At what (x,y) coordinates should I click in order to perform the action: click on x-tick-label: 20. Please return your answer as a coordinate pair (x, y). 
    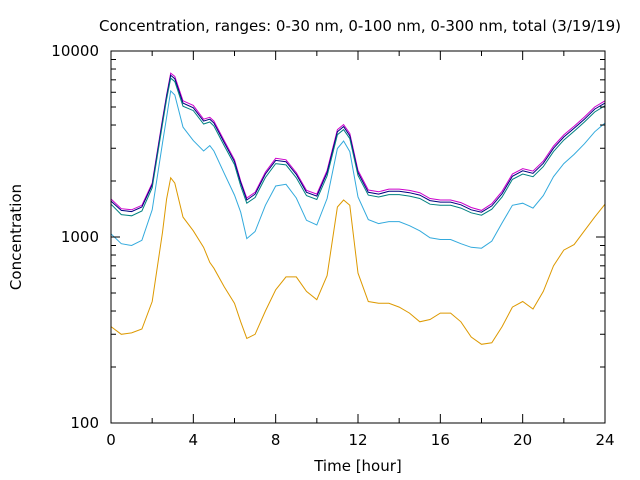
    Looking at the image, I should click on (522, 440).